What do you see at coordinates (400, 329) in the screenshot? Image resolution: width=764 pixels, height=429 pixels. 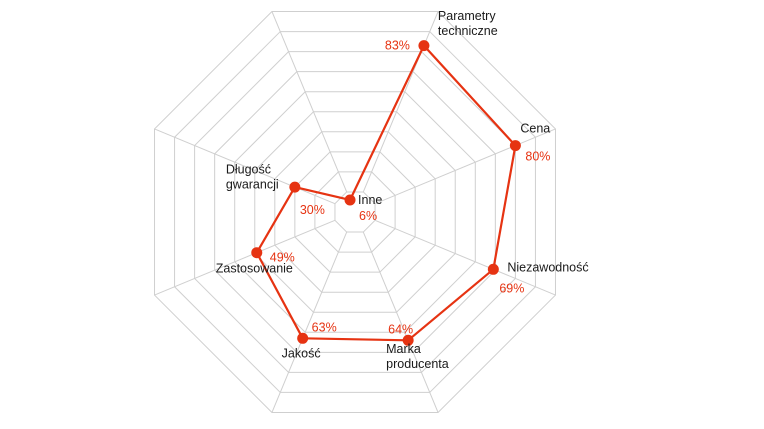 I see `value-label-3: 64%` at bounding box center [400, 329].